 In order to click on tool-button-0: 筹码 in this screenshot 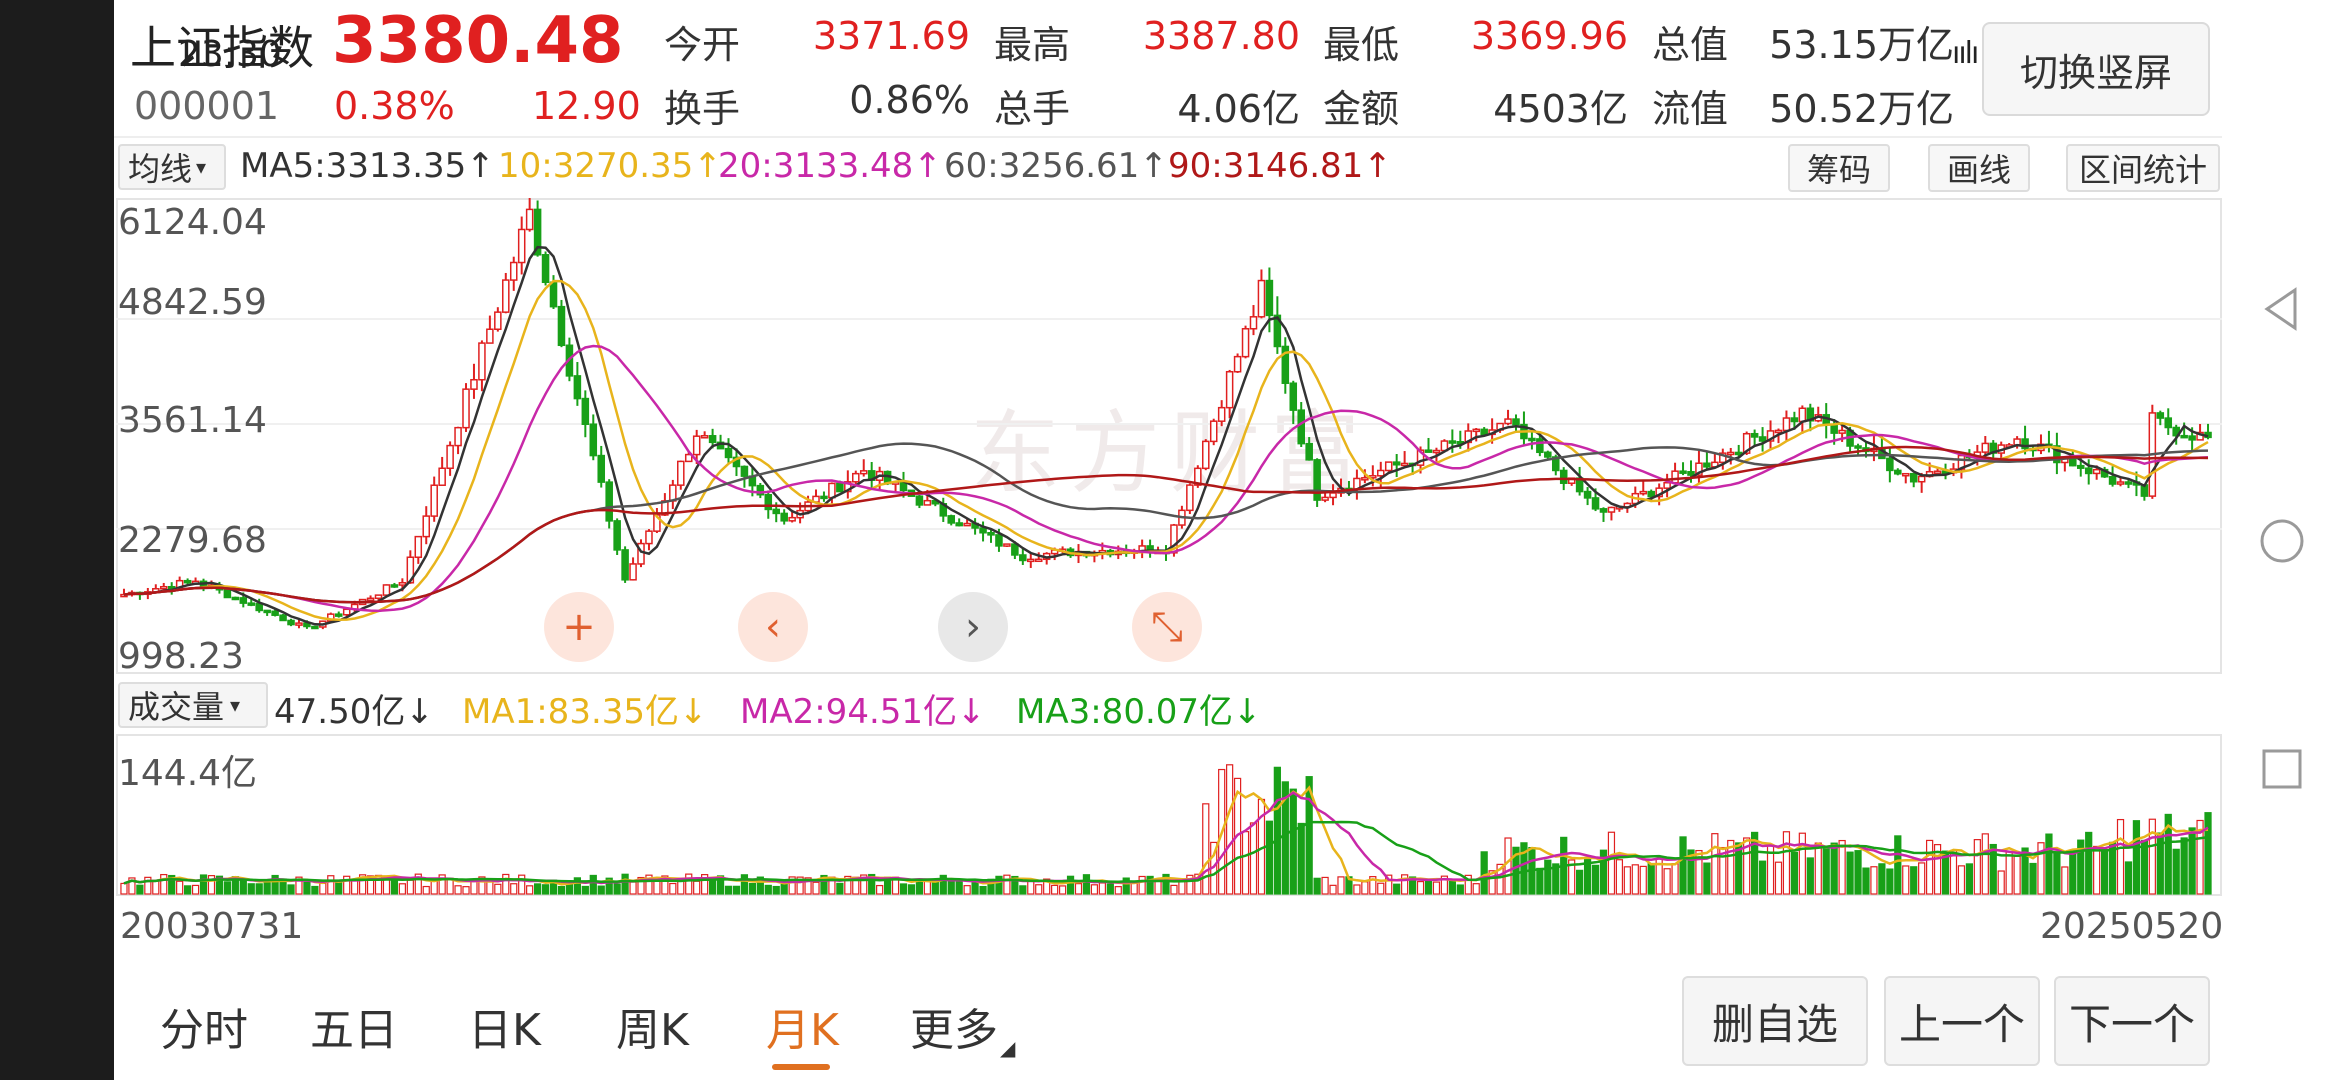, I will do `click(1839, 168)`.